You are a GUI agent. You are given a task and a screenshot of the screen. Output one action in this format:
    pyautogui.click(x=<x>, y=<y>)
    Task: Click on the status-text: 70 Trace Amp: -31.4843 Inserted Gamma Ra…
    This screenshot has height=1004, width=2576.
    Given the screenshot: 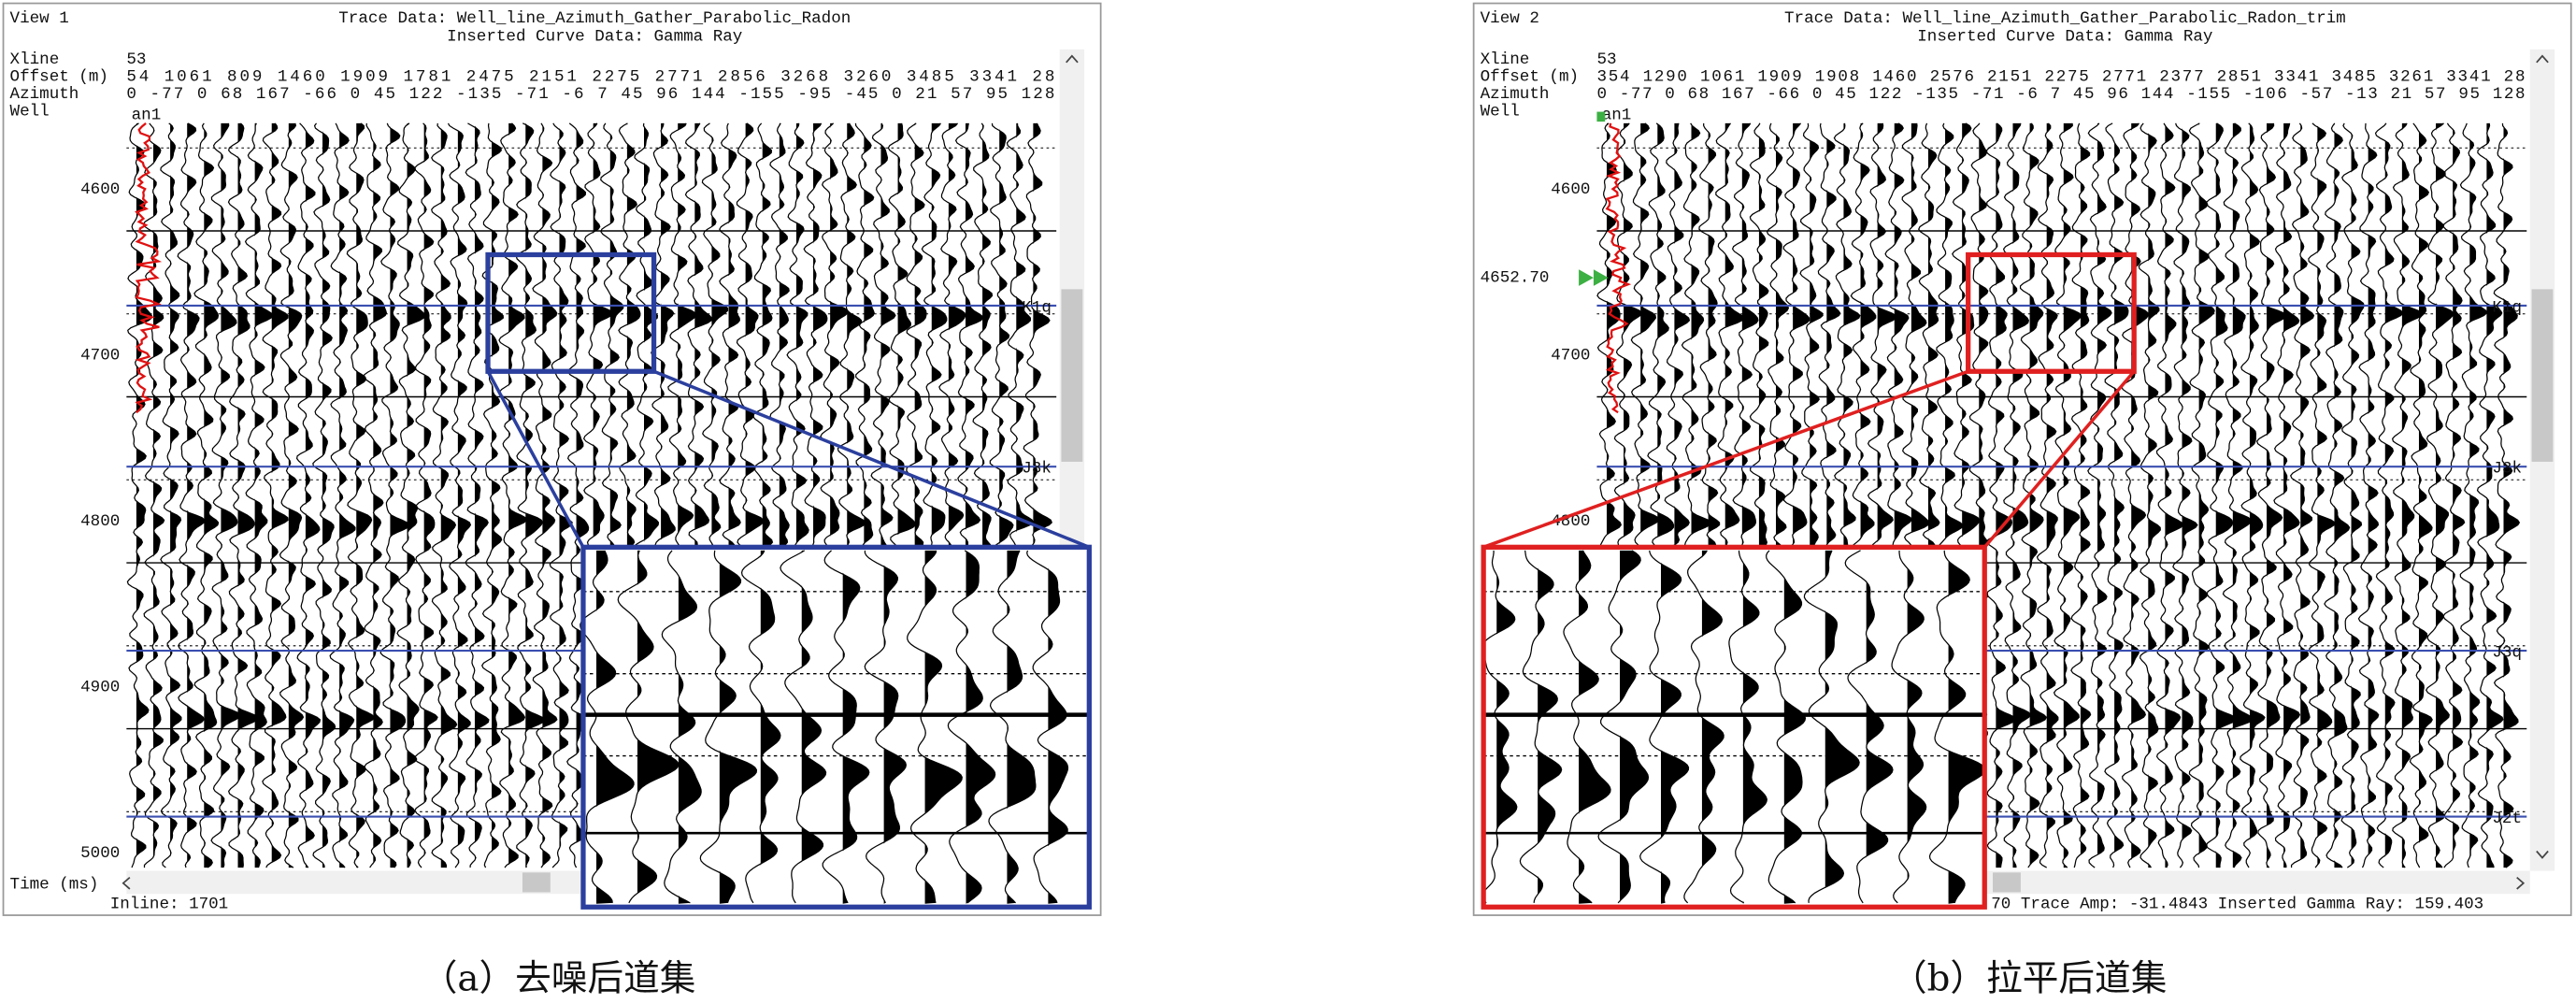 What is the action you would take?
    pyautogui.click(x=2237, y=904)
    